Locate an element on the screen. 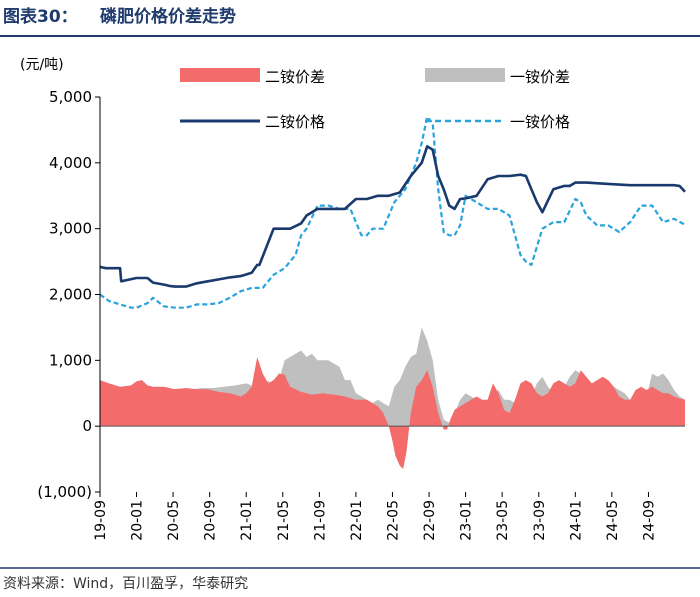 The width and height of the screenshot is (700, 597). x-tick-label: 22-01 is located at coordinates (357, 520).